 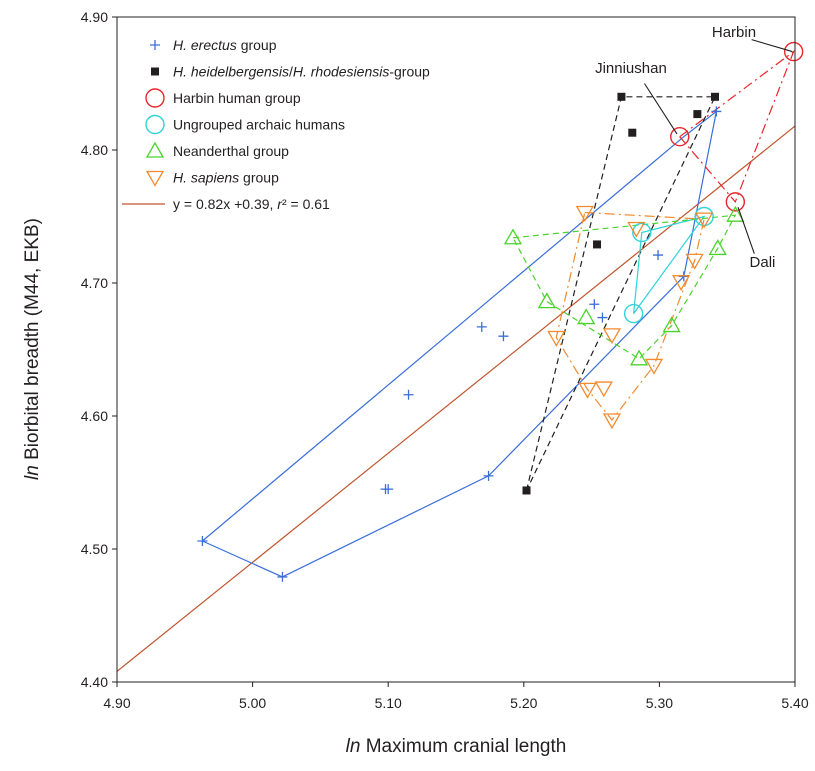 I want to click on legend-label-4: Ungrouped archaic humans, so click(x=259, y=125).